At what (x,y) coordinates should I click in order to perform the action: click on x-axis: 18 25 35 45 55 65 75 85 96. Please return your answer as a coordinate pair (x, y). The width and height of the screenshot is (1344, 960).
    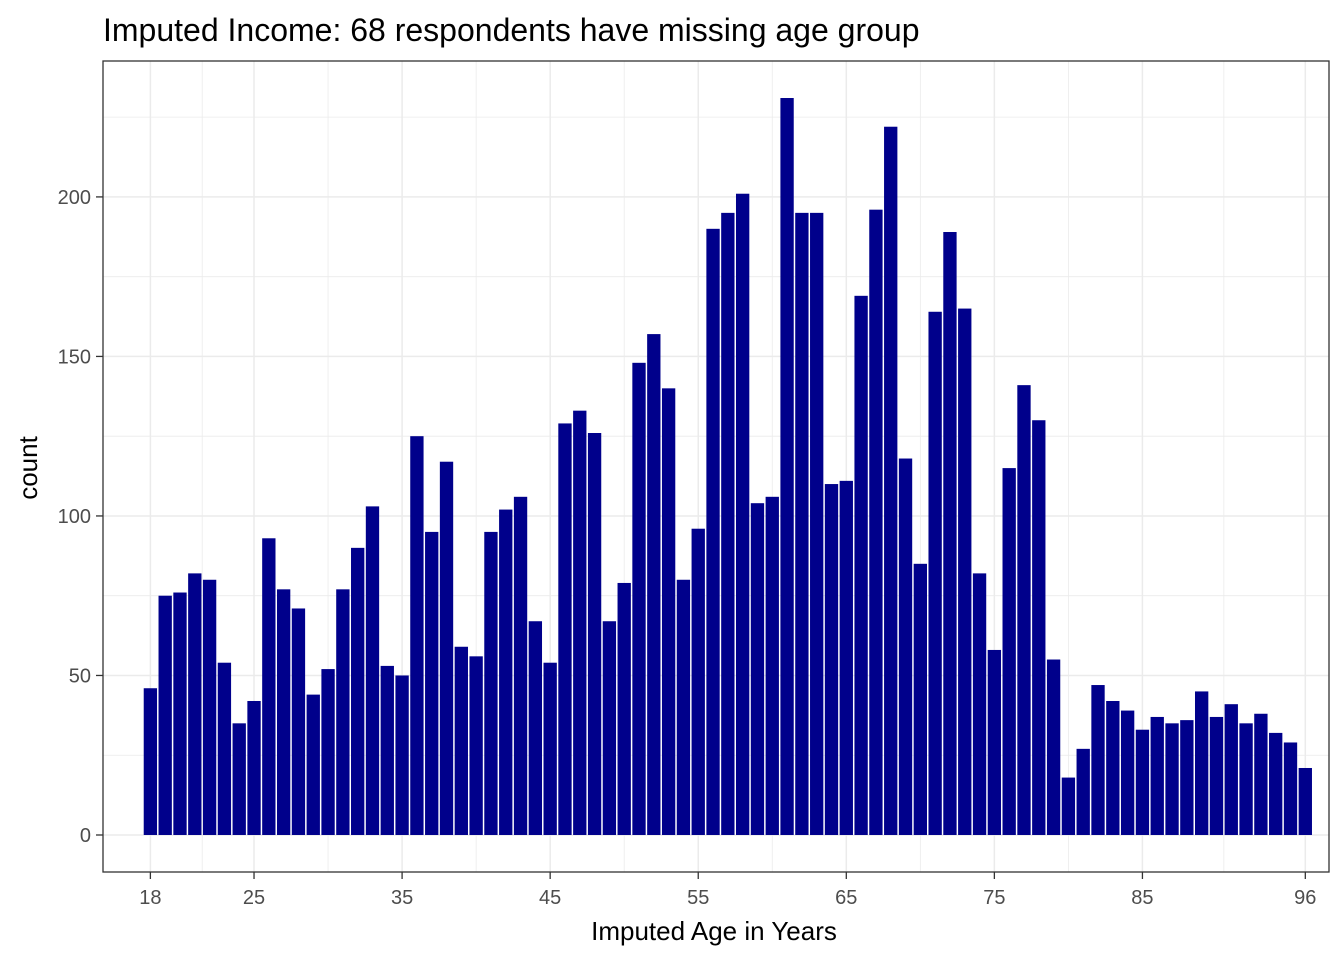
    Looking at the image, I should click on (727, 890).